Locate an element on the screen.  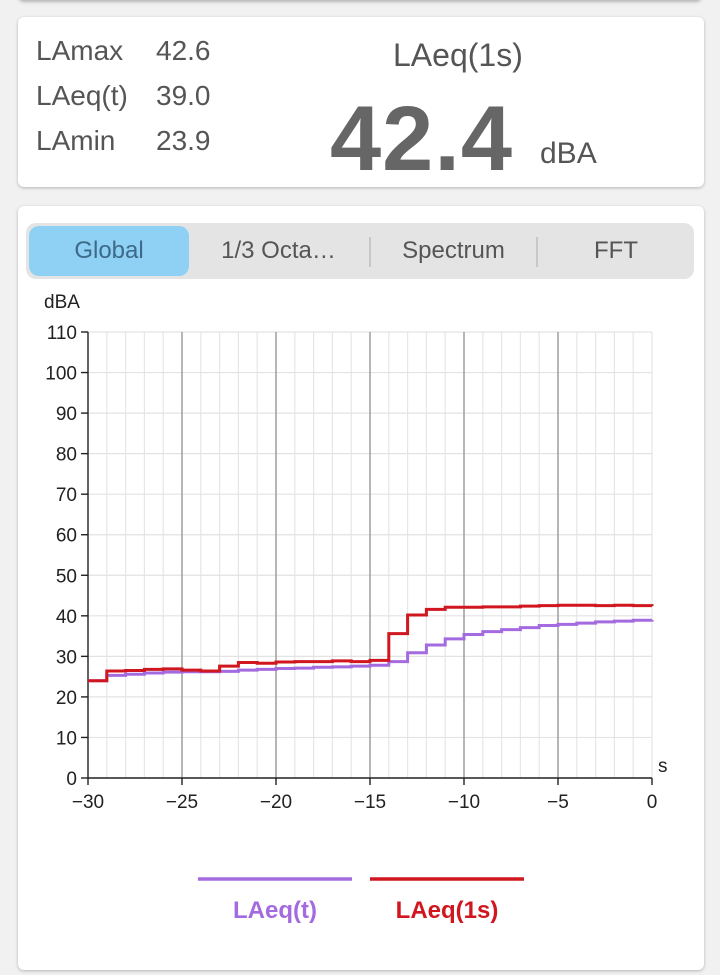
x-axis-label: s is located at coordinates (663, 766).